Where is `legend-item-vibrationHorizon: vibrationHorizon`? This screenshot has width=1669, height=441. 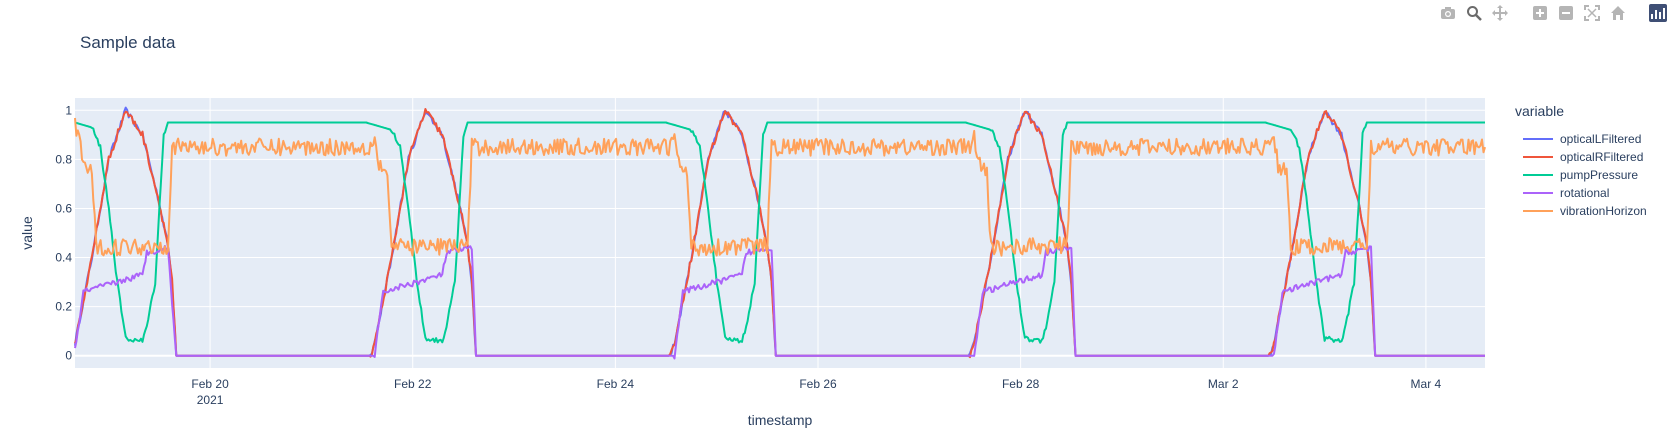 legend-item-vibrationHorizon: vibrationHorizon is located at coordinates (1585, 211).